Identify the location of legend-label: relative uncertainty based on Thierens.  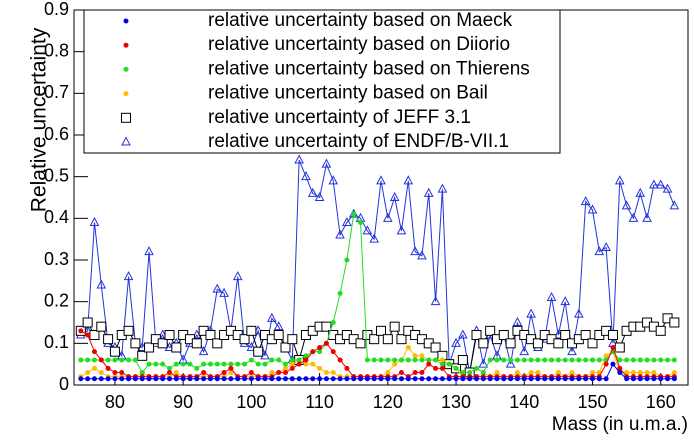
(369, 68).